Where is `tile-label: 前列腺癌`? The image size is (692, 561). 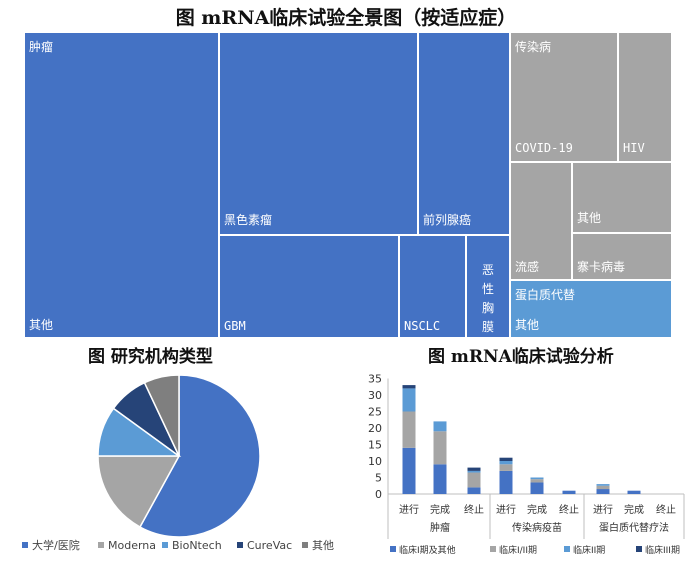 tile-label: 前列腺癌 is located at coordinates (447, 220).